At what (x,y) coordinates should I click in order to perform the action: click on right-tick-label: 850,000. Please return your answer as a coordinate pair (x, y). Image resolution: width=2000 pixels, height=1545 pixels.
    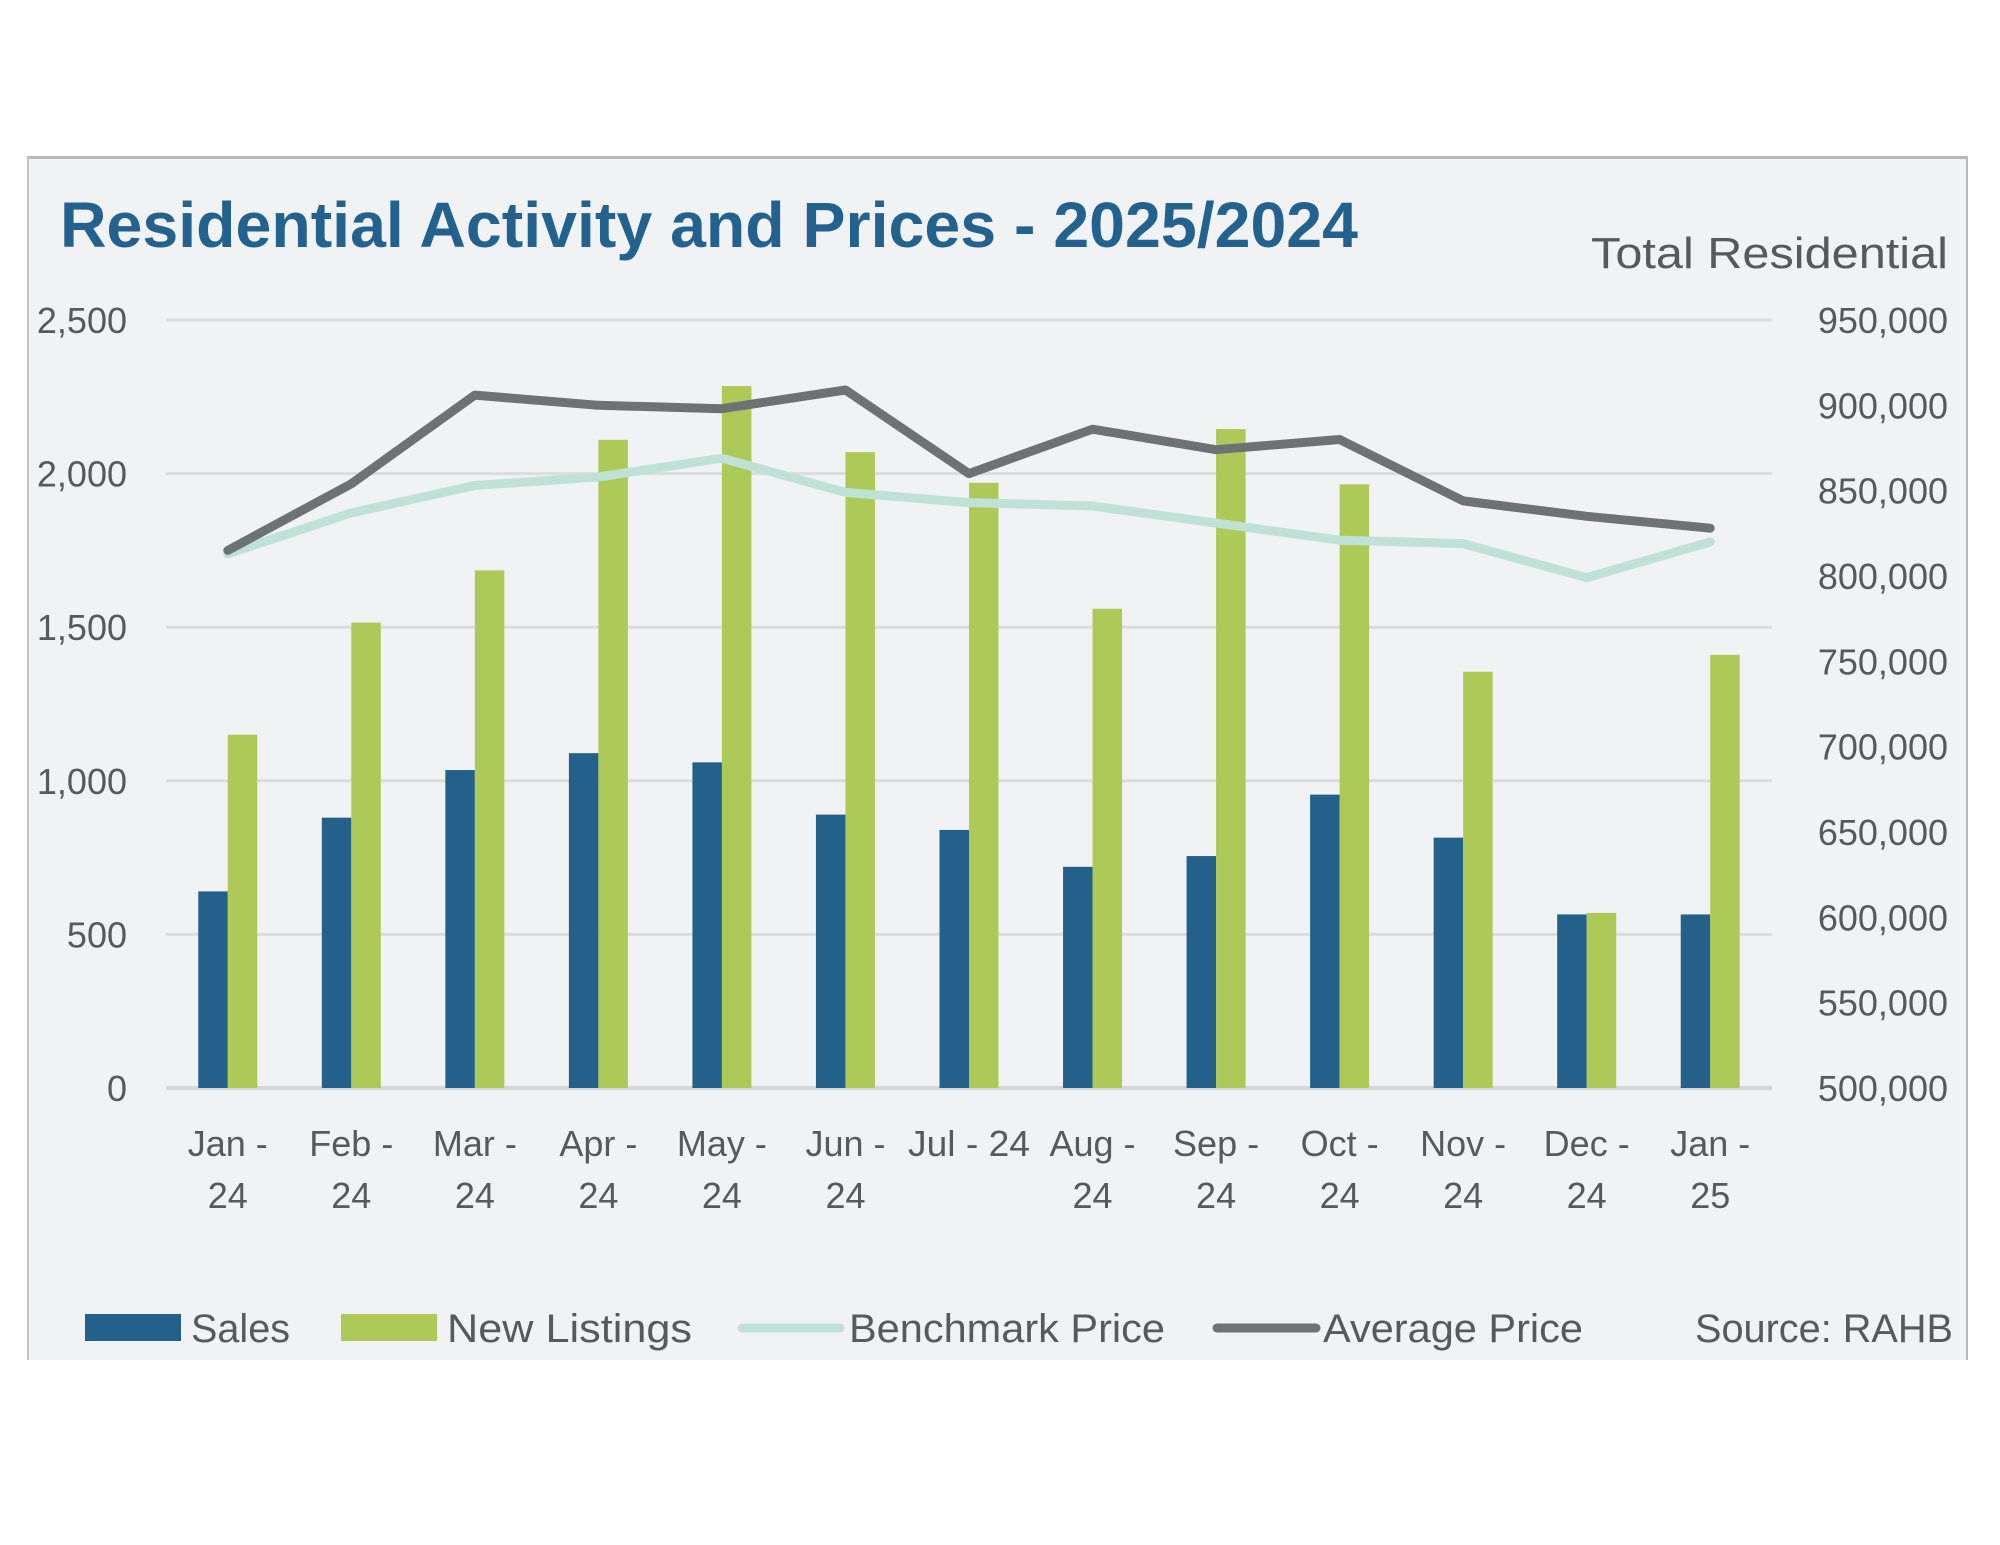
    Looking at the image, I should click on (1883, 491).